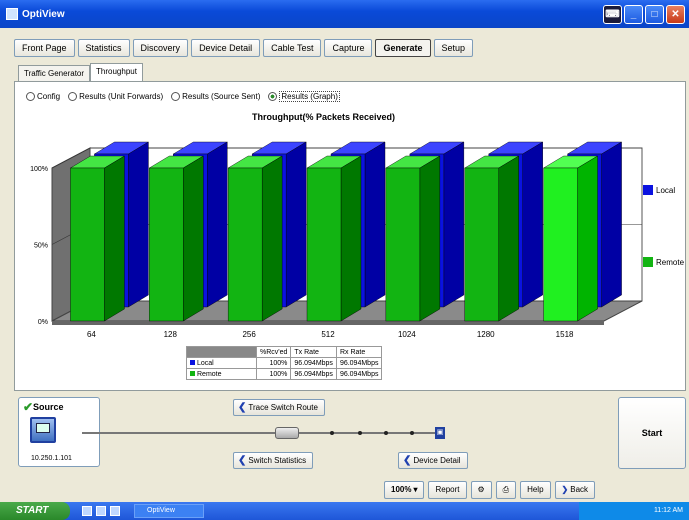 Image resolution: width=689 pixels, height=520 pixels. I want to click on table-row: Remote 100% 96.094Mbps 96.094Mbps, so click(284, 374).